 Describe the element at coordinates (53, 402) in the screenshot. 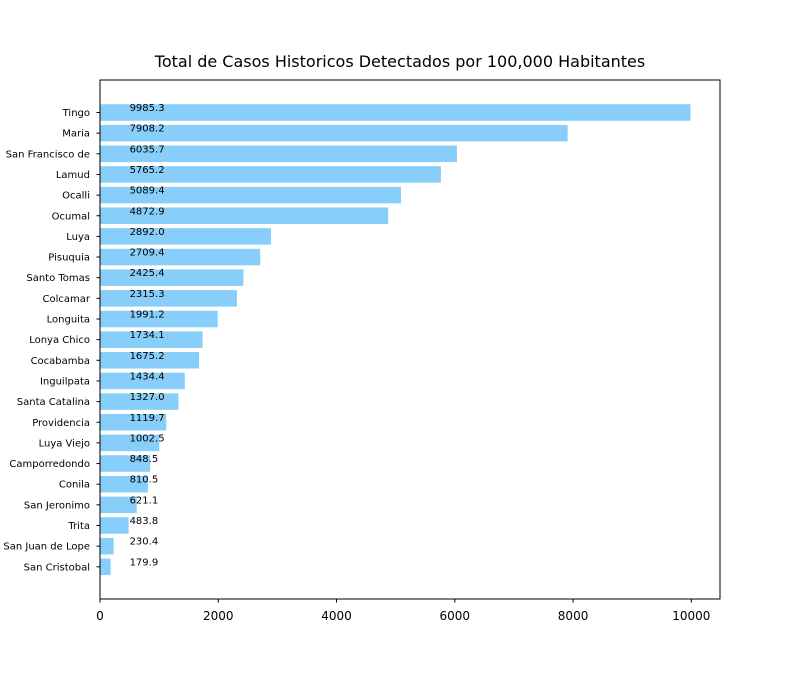

I see `y-tick-label: Santa Catalina` at that location.